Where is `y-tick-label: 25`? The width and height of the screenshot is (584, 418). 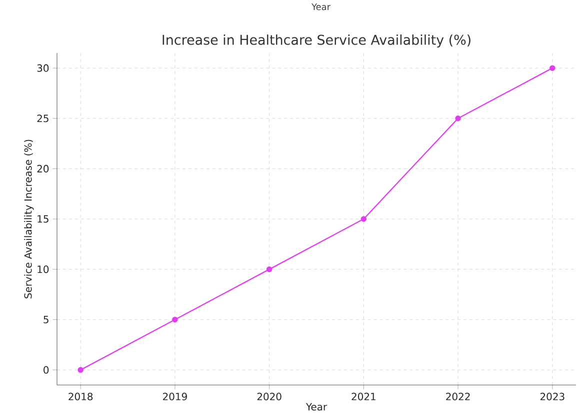
y-tick-label: 25 is located at coordinates (42, 118).